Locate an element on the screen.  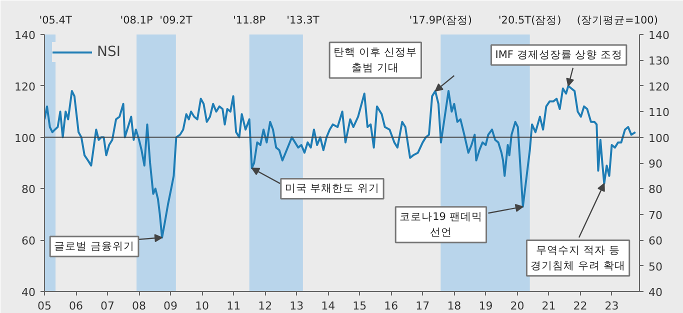
y2-tick-label: 80 is located at coordinates (655, 189).